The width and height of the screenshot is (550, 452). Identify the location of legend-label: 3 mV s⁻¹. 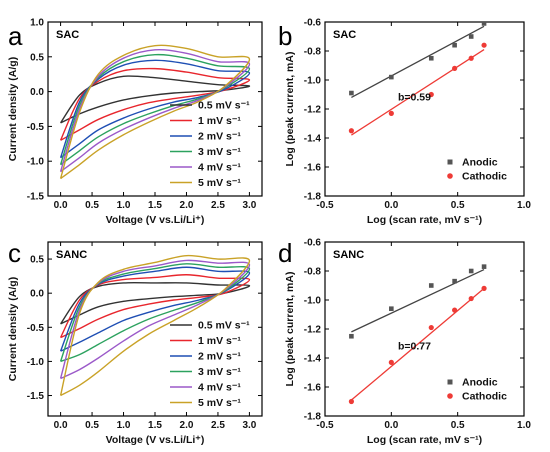
(219, 152).